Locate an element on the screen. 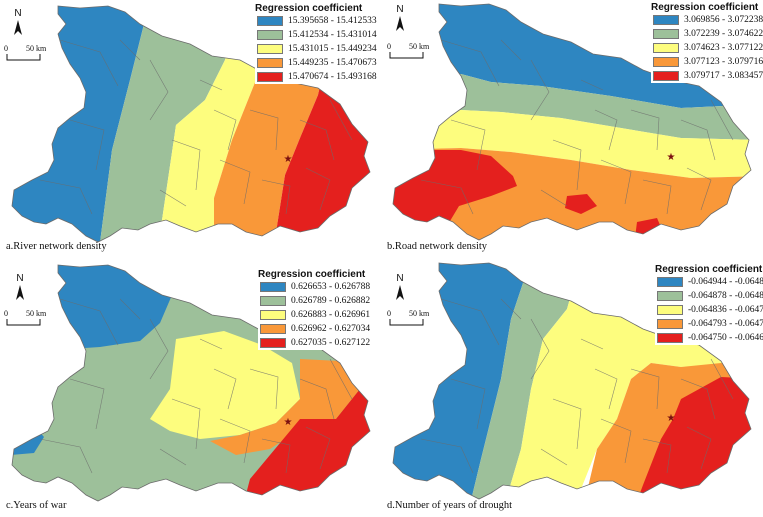 This screenshot has width=763, height=517. legend-label: 0.626789 - 0.626882 is located at coordinates (331, 301).